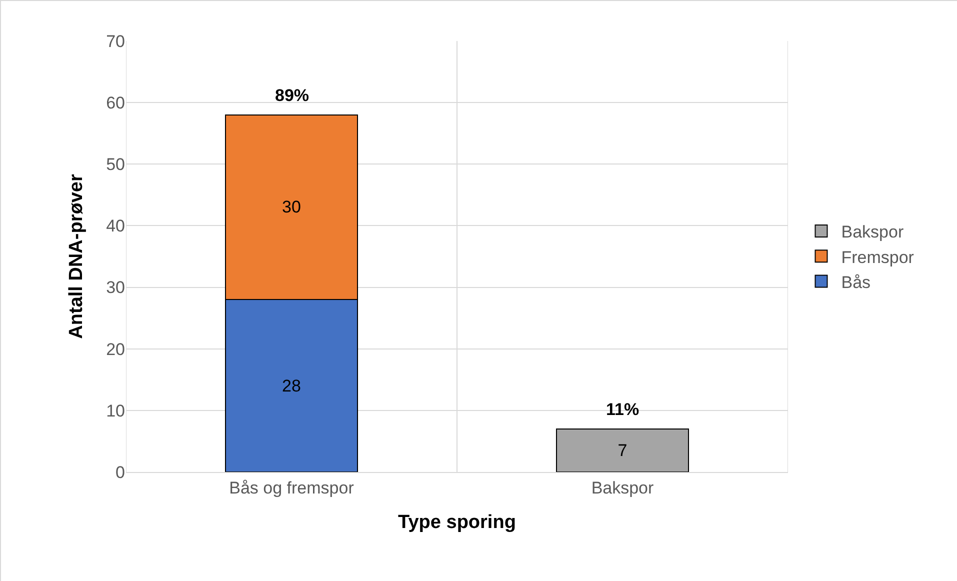 The image size is (957, 581). Describe the element at coordinates (291, 386) in the screenshot. I see `data-label: 28` at that location.